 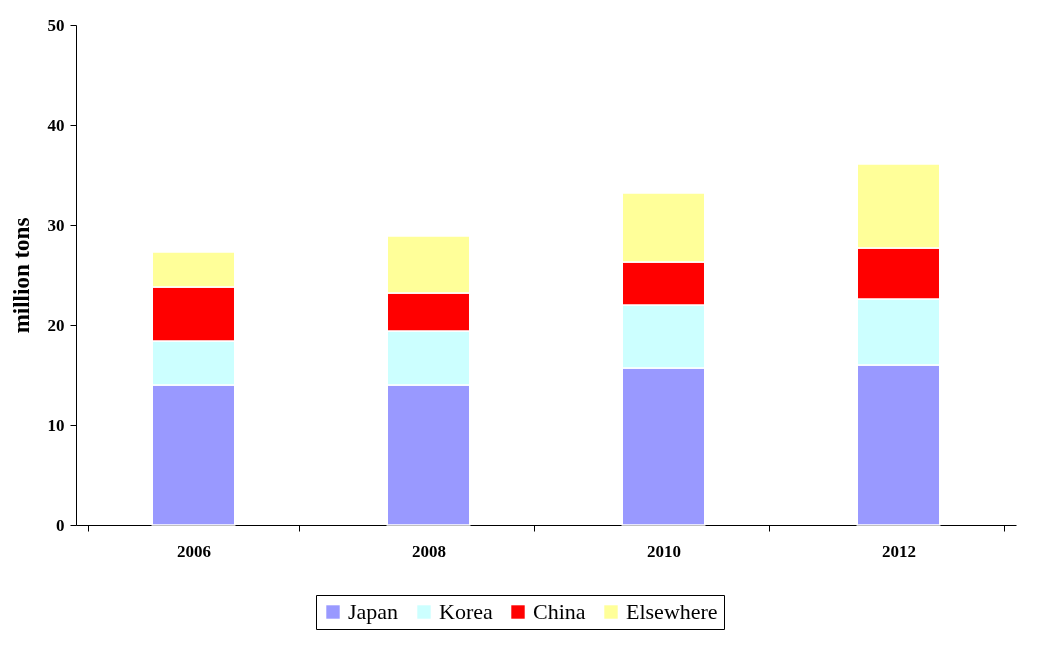 What do you see at coordinates (56, 325) in the screenshot?
I see `y-tick-label: 20` at bounding box center [56, 325].